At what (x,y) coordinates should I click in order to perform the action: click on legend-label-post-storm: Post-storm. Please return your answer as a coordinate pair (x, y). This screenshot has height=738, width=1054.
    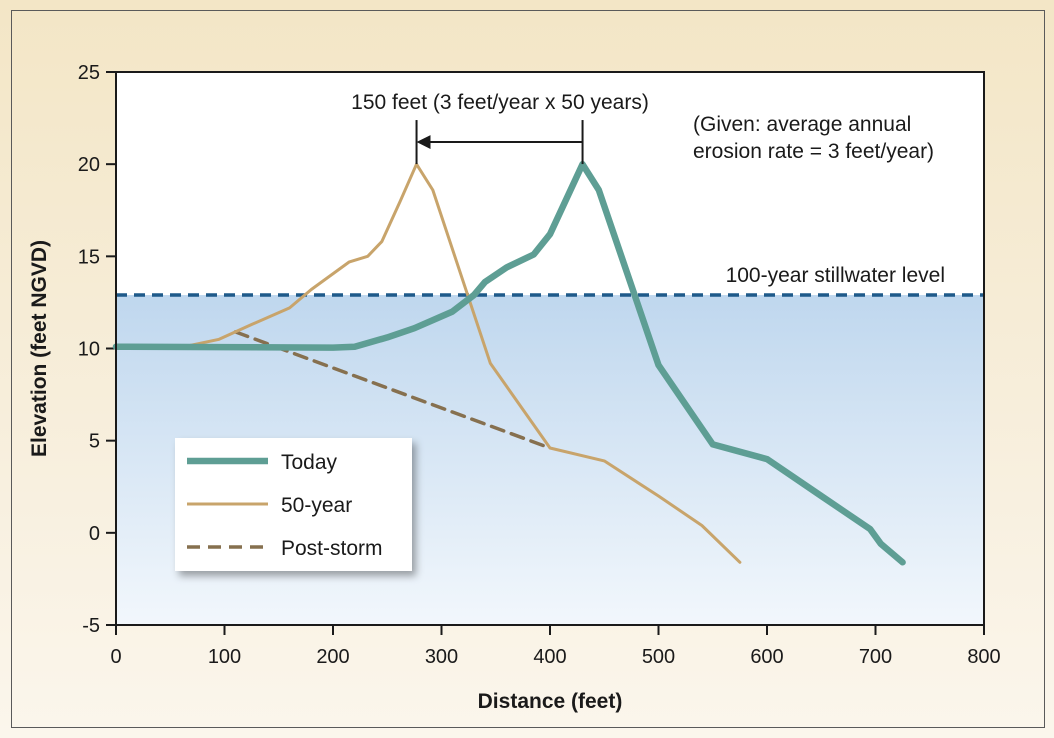
    Looking at the image, I should click on (332, 548).